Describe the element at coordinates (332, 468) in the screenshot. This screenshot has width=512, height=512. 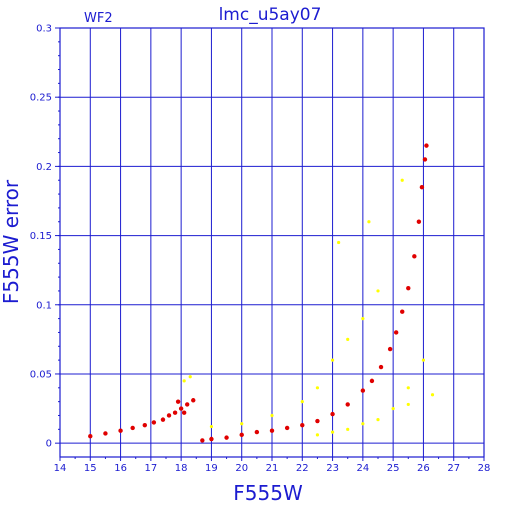
I see `x-tick-label: 23` at that location.